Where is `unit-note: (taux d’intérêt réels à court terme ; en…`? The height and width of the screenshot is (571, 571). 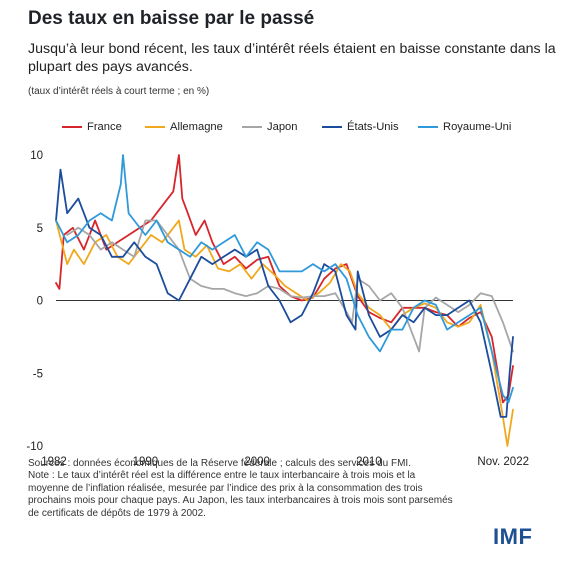 unit-note: (taux d’intérêt réels à court terme ; en… is located at coordinates (119, 91).